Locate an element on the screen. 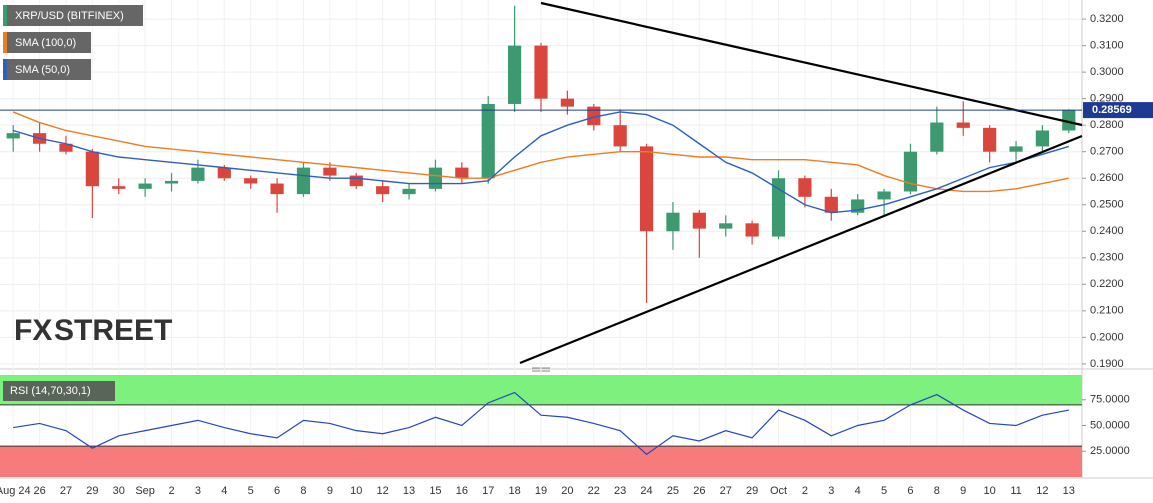  x-tick-label: 17 is located at coordinates (488, 491).